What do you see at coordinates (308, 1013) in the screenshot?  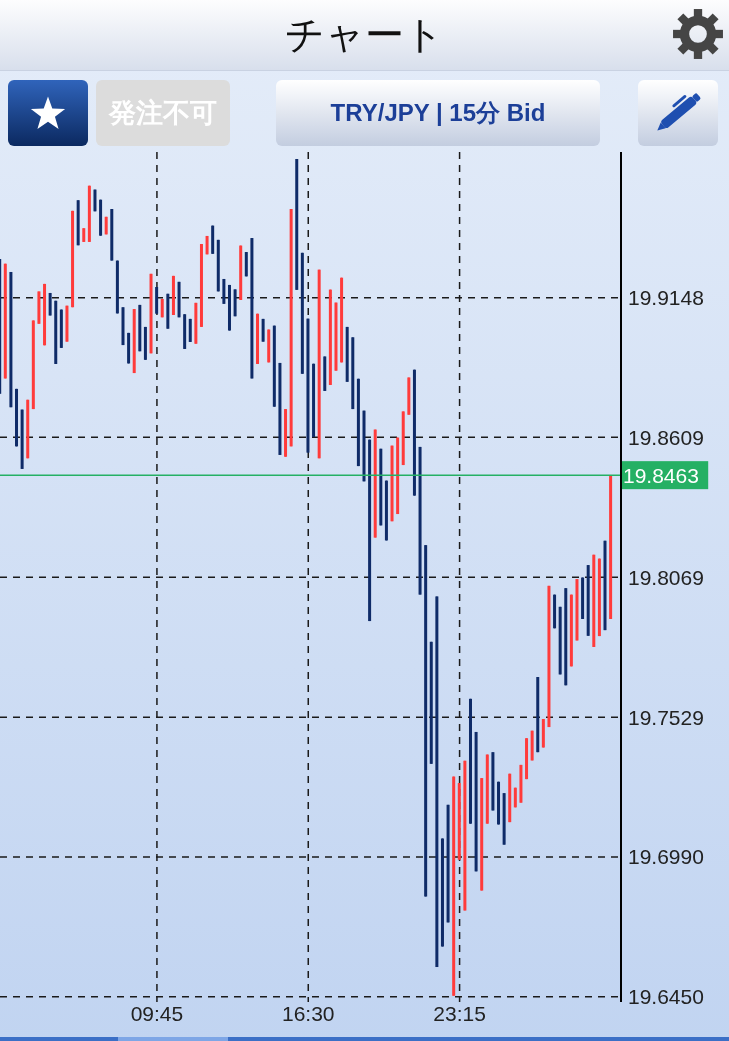 I see `x-tick-label: 16:30` at bounding box center [308, 1013].